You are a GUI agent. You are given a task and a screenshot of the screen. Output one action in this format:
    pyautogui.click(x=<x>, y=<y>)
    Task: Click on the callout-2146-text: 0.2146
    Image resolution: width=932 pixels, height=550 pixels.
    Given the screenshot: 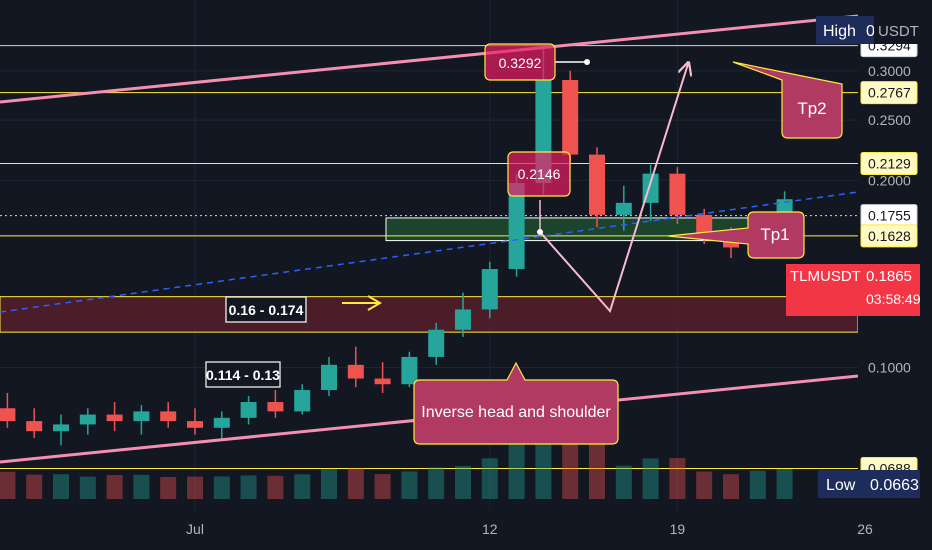 What is the action you would take?
    pyautogui.click(x=539, y=174)
    